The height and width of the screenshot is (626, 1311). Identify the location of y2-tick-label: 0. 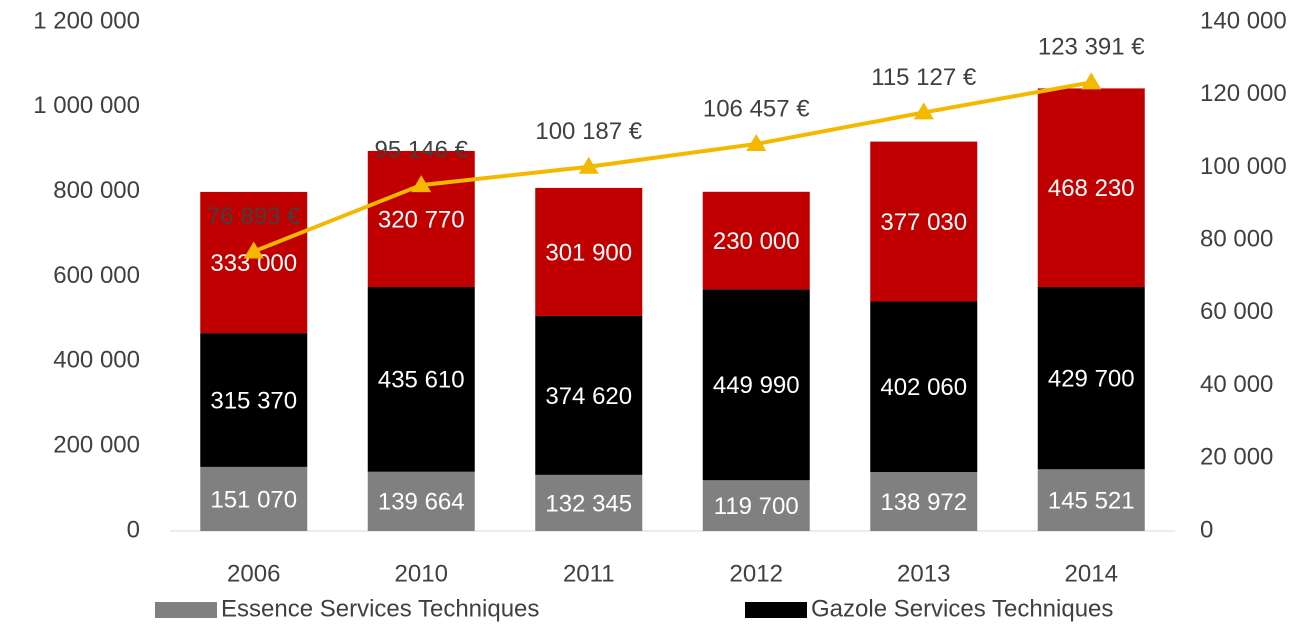
(1206, 529).